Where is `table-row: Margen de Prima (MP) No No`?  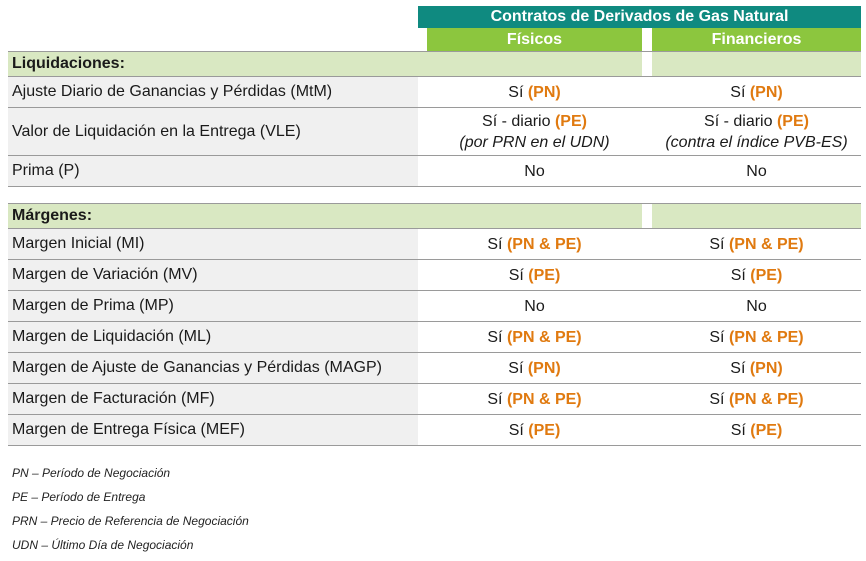 table-row: Margen de Prima (MP) No No is located at coordinates (434, 306).